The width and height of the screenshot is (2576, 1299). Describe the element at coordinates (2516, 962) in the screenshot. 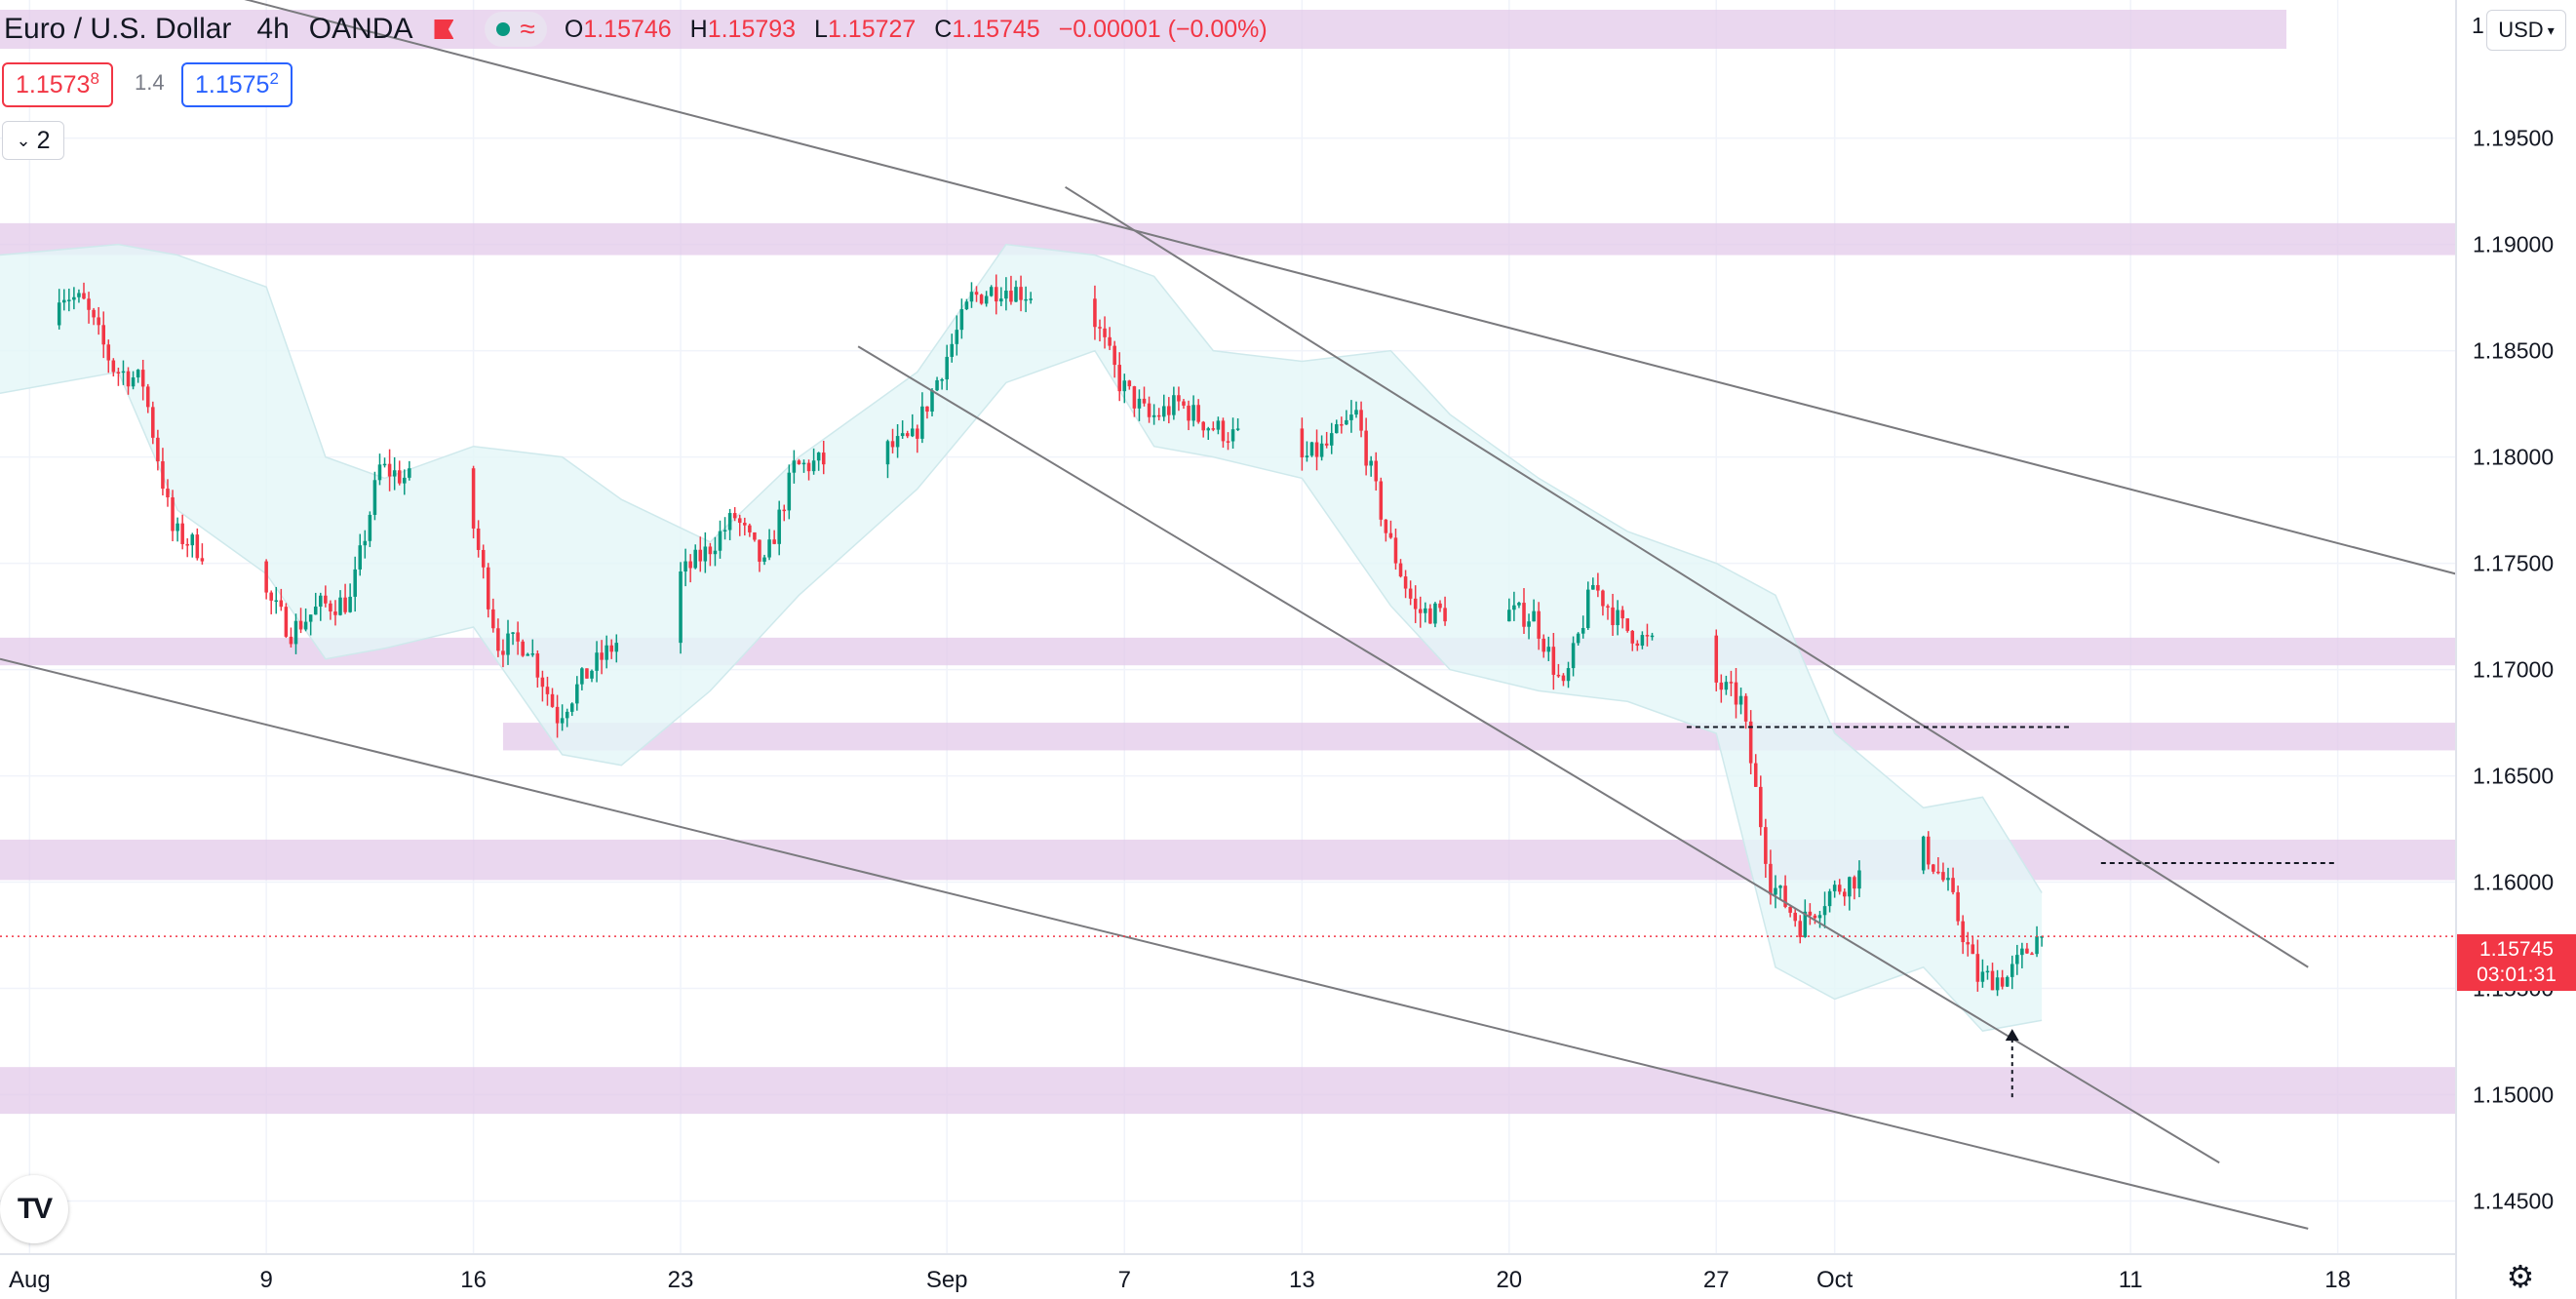

I see `last-price-label: 1.15745 03:01:31` at that location.